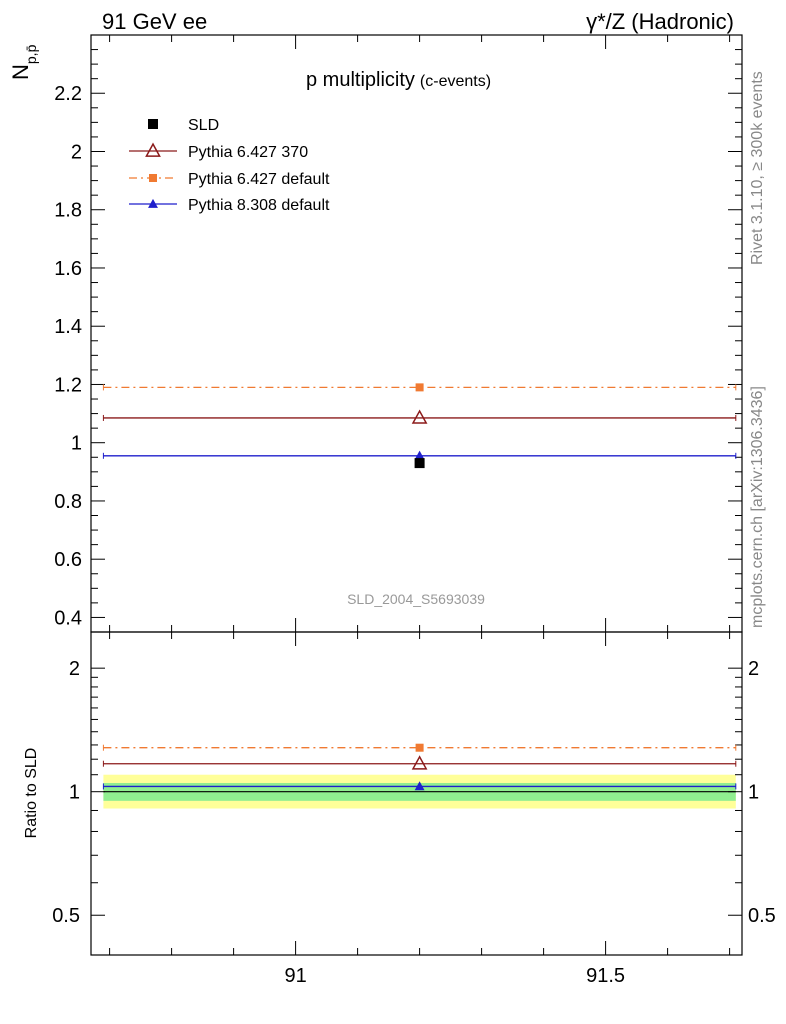 The height and width of the screenshot is (1024, 786). Describe the element at coordinates (66, 916) in the screenshot. I see `ratio-ytick-label-left: 0.5` at that location.